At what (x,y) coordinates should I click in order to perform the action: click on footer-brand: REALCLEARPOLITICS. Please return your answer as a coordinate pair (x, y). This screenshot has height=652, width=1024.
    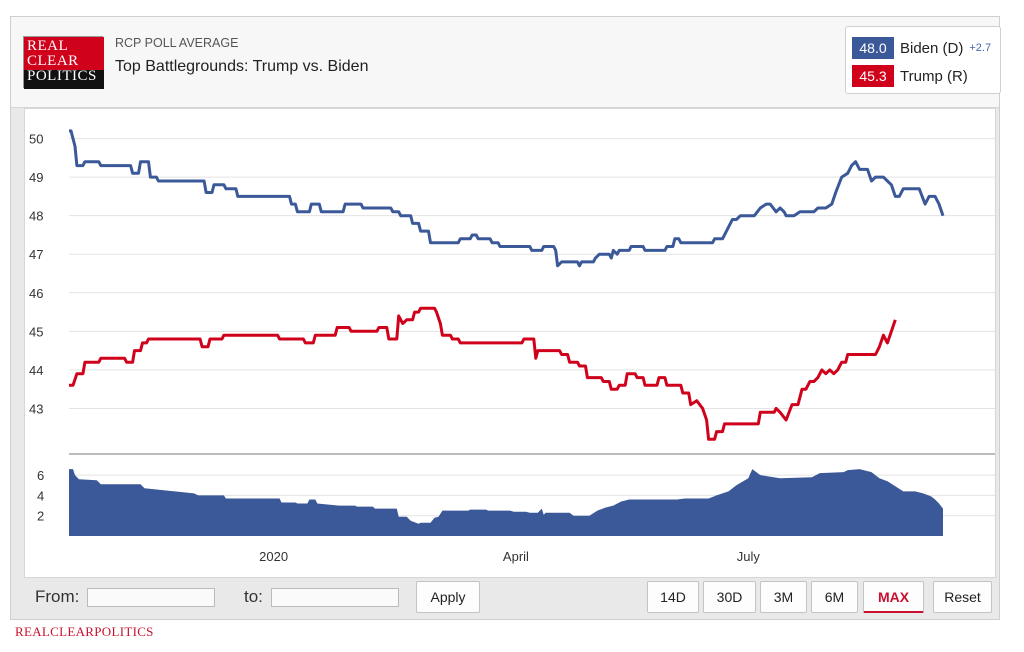
    Looking at the image, I should click on (84, 631).